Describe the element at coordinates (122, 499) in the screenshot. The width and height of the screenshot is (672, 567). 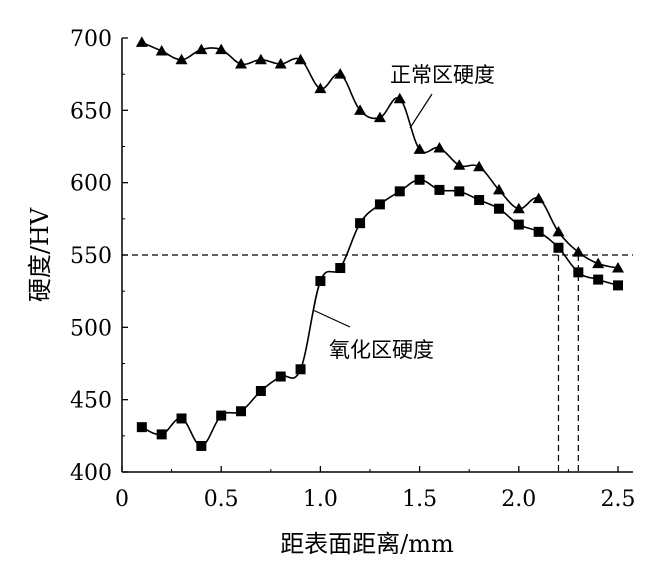
I see `x-tick-label: 0` at that location.